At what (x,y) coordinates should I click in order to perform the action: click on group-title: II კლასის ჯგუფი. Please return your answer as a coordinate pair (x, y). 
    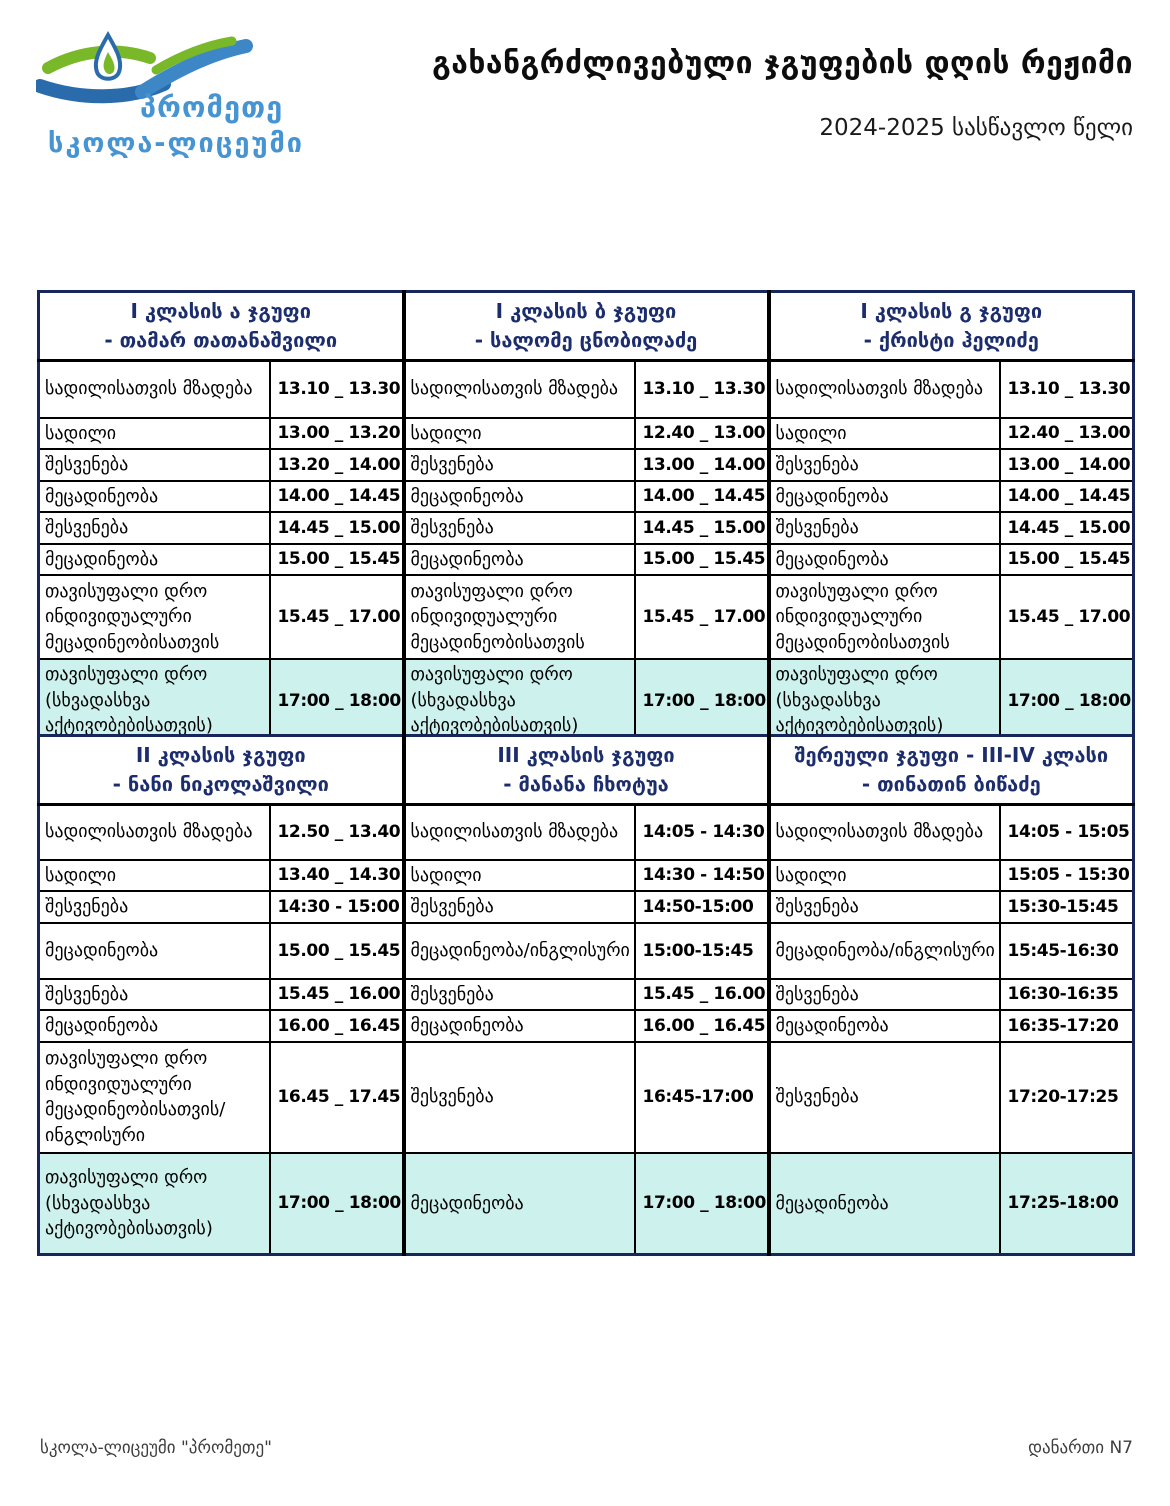
    Looking at the image, I should click on (220, 755).